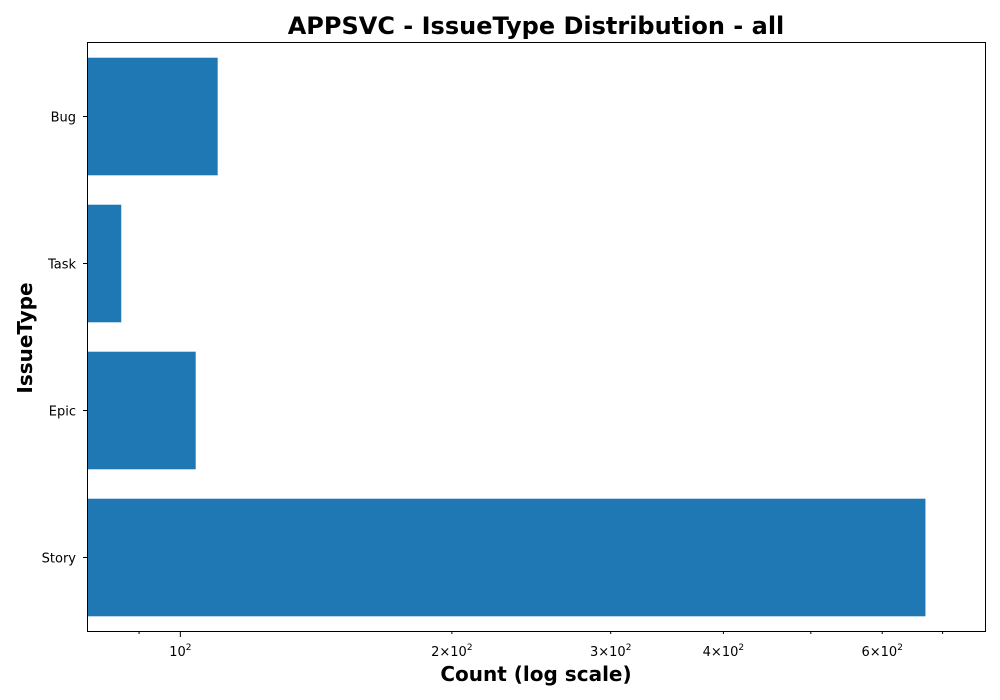  What do you see at coordinates (451, 651) in the screenshot?
I see `x-tick-label-minor: 2×102` at bounding box center [451, 651].